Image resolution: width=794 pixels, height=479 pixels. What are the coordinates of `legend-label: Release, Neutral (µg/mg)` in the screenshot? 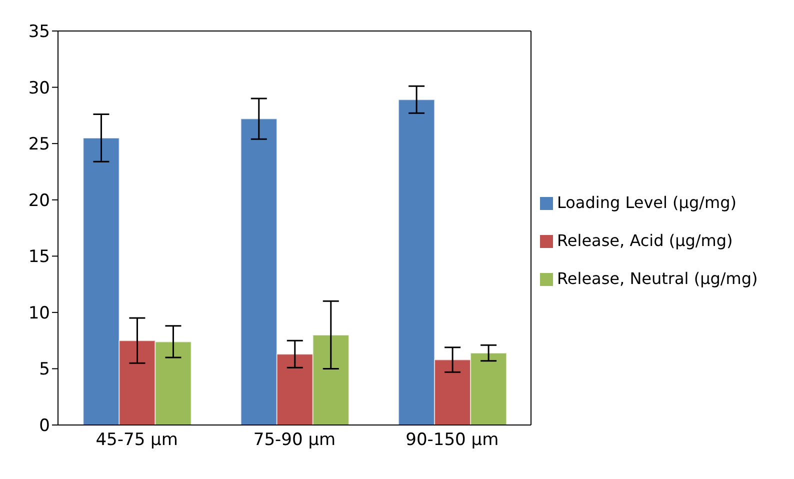 It's located at (657, 278).